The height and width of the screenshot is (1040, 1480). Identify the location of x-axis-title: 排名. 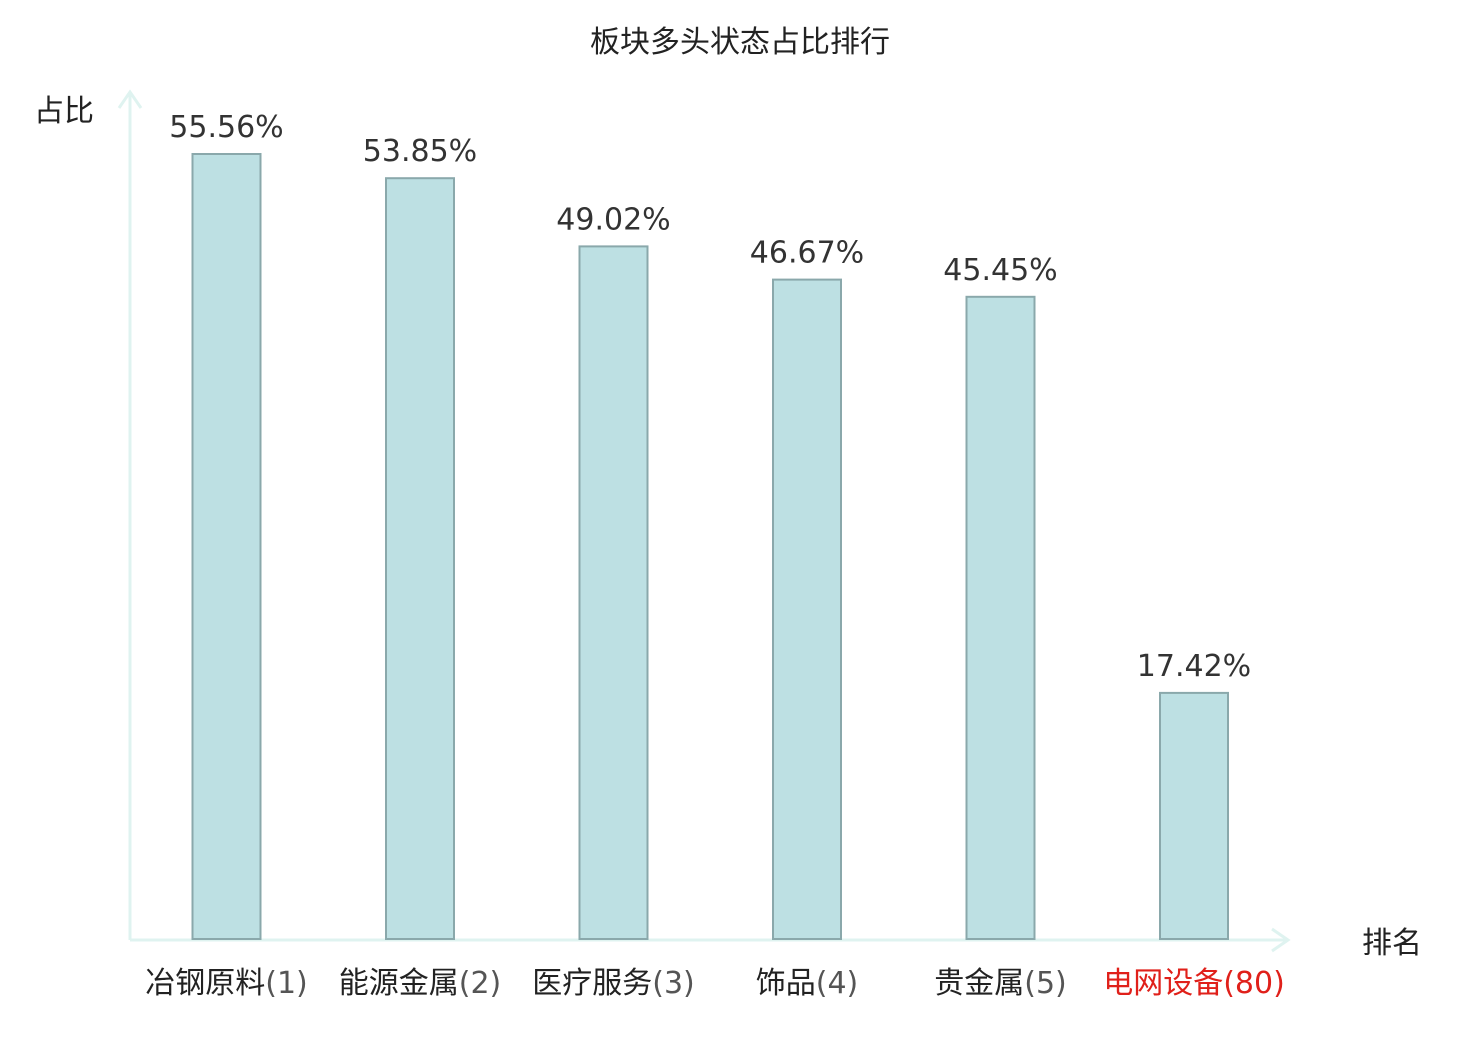
(1392, 943).